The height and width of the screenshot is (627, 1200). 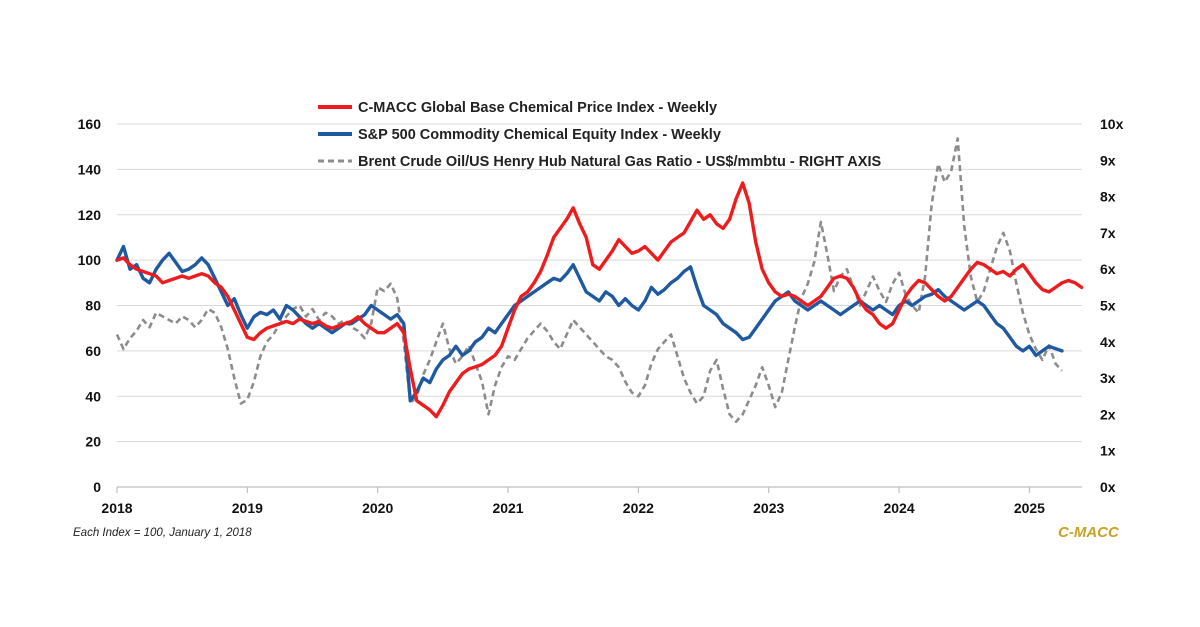 I want to click on x-axis-tick-label: 2019, so click(x=247, y=508).